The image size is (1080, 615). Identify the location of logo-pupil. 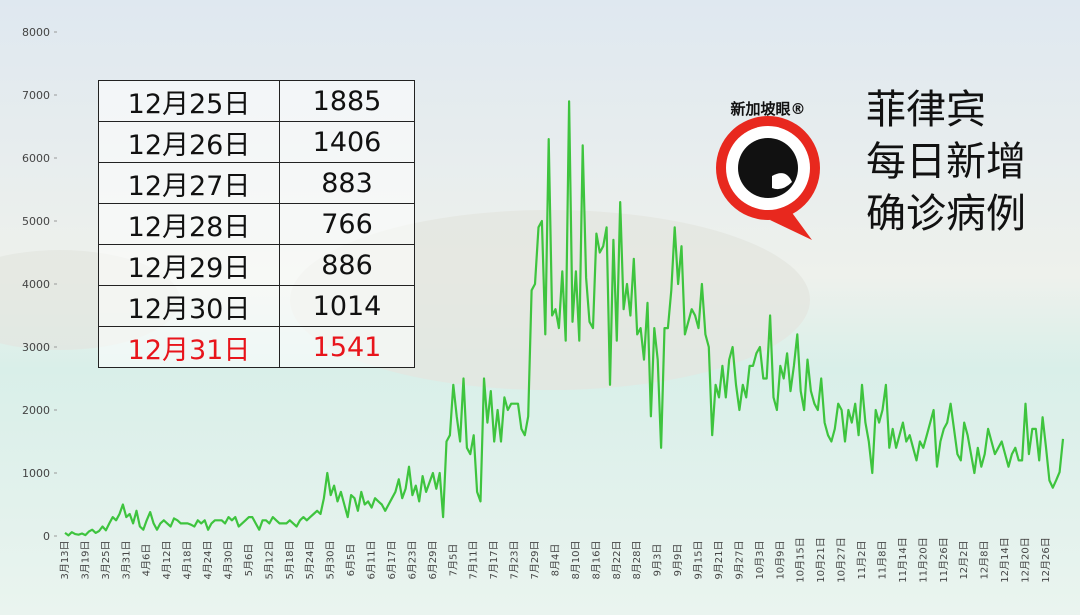
(768, 168).